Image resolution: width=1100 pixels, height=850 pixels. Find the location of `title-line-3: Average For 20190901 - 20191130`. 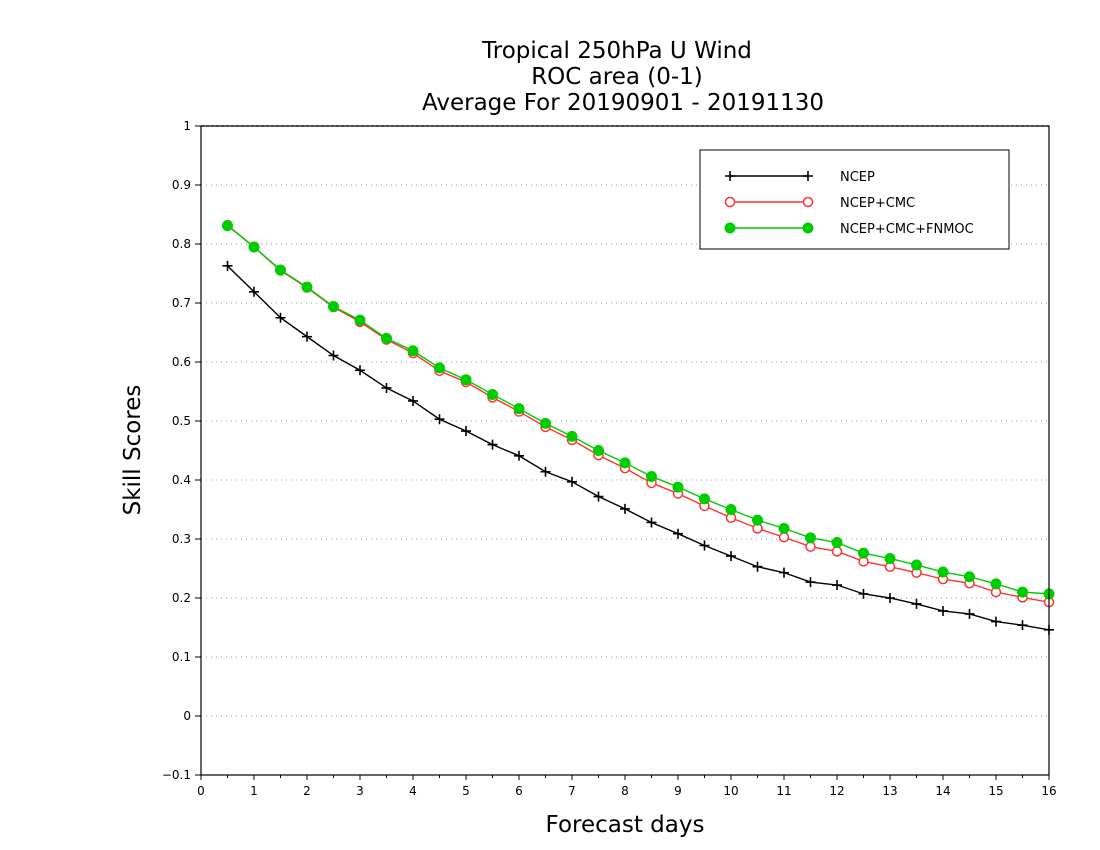

title-line-3: Average For 20190901 - 20191130 is located at coordinates (623, 103).